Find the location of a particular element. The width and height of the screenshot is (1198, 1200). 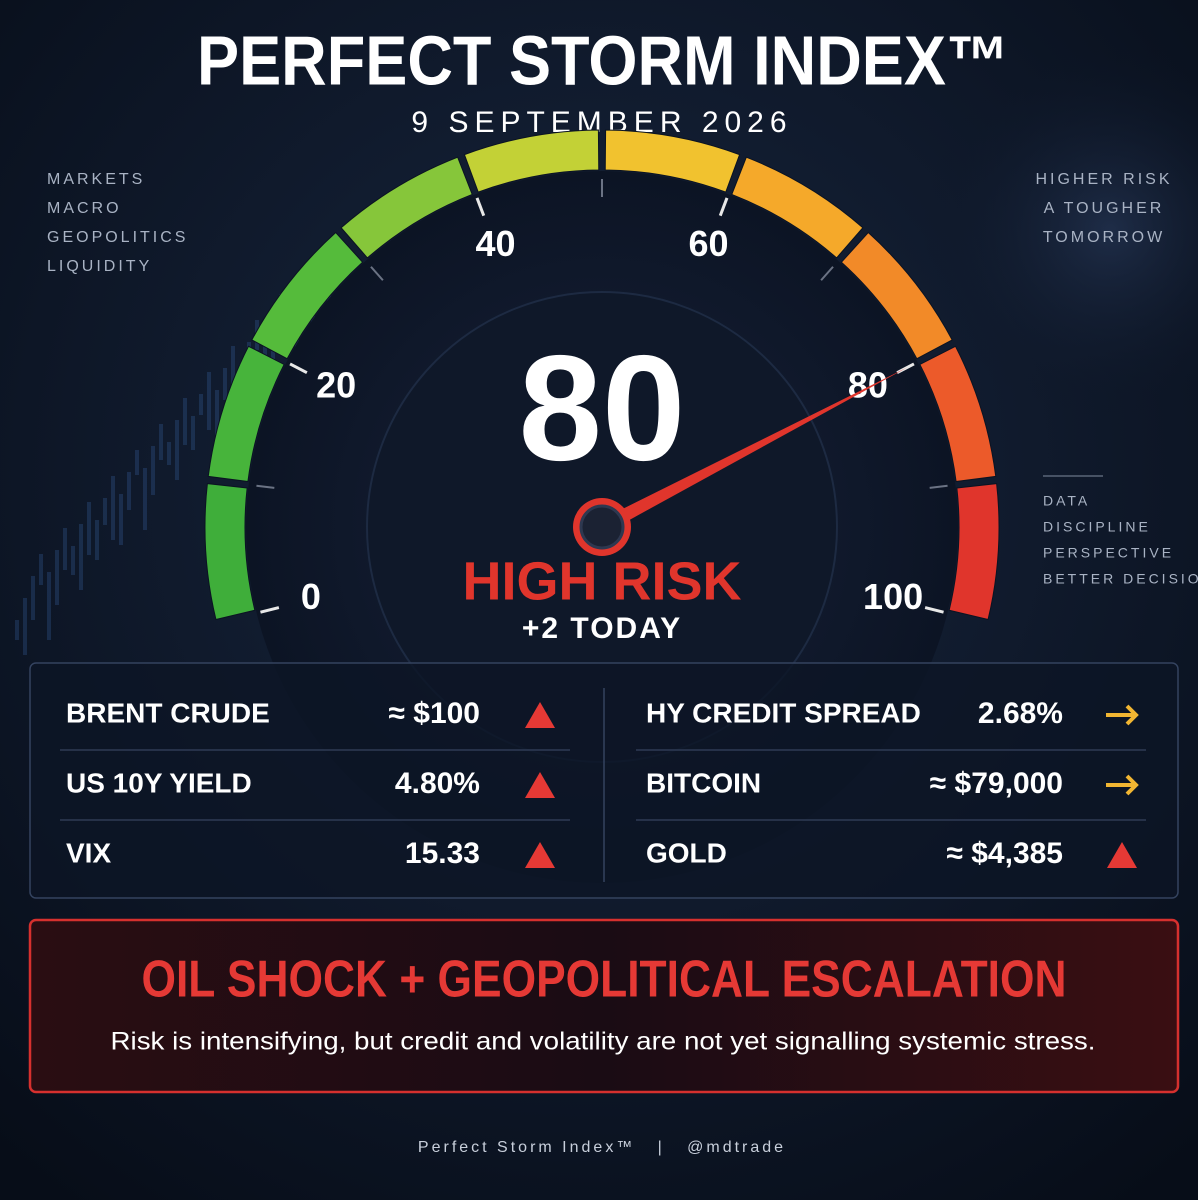

indicator-value: 15.33 is located at coordinates (442, 853).